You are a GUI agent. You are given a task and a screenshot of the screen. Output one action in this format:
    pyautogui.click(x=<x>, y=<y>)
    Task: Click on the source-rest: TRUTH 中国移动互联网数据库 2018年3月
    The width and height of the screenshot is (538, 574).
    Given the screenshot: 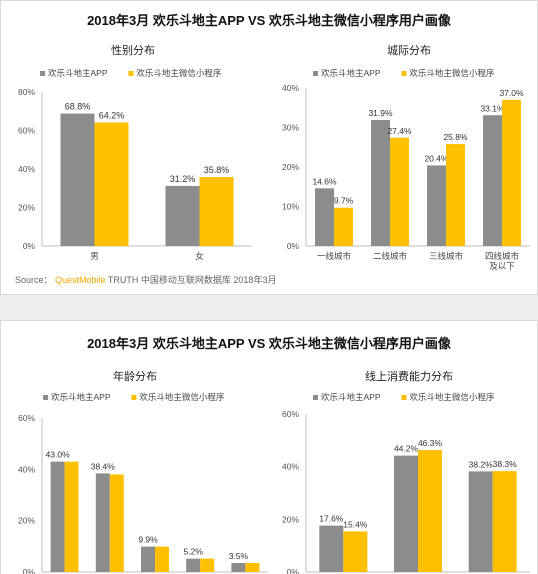 What is the action you would take?
    pyautogui.click(x=192, y=280)
    